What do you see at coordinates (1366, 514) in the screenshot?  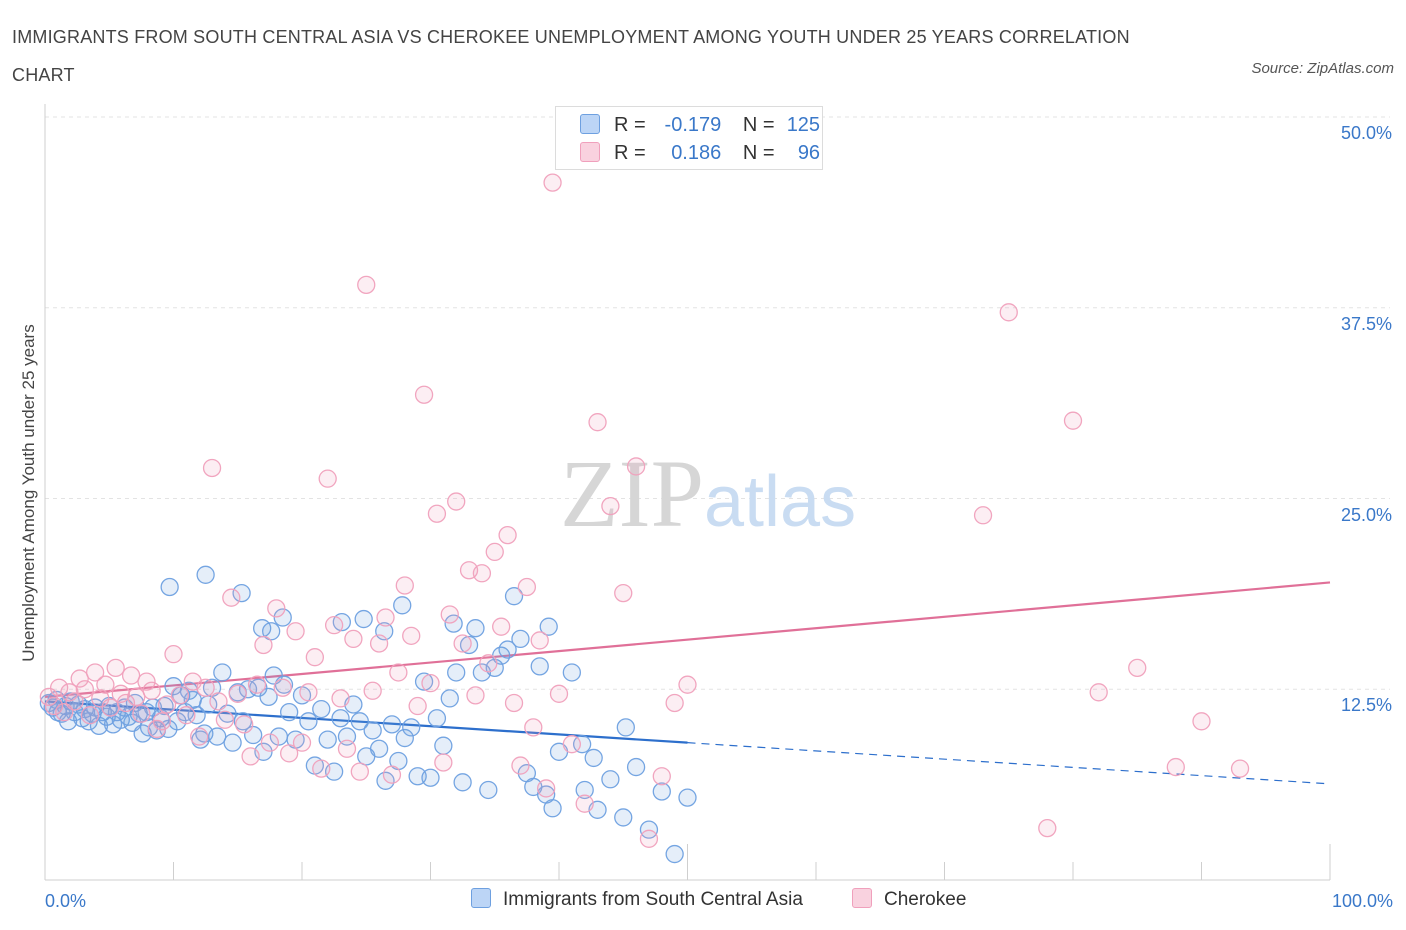 I see `y-tick-label: 25.0%` at bounding box center [1366, 514].